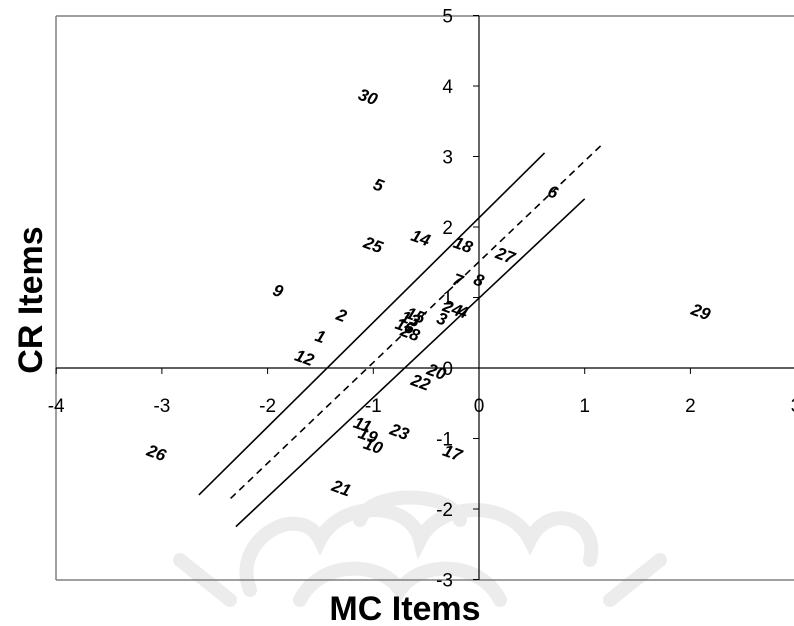  I want to click on y-tick-label: 5, so click(447, 17).